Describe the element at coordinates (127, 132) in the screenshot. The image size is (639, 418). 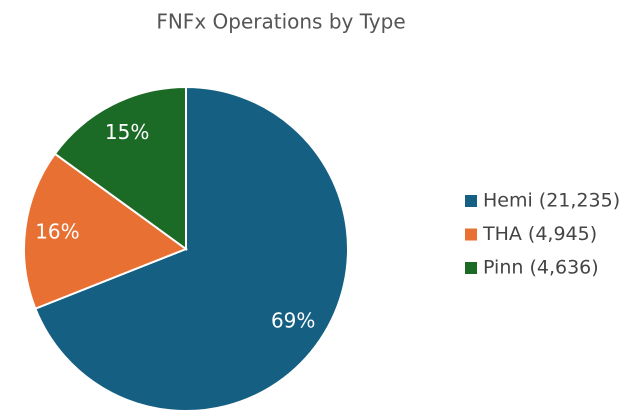
I see `data-label: 15%` at that location.